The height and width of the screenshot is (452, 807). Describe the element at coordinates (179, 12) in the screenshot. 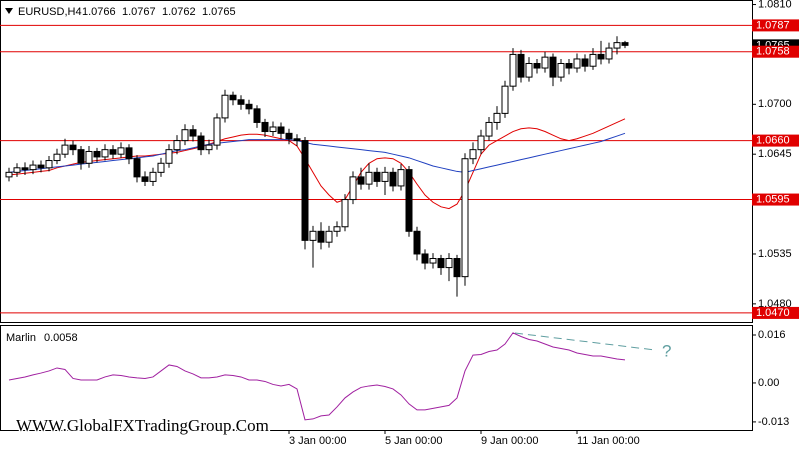

I see `header-value: 1.0762` at that location.